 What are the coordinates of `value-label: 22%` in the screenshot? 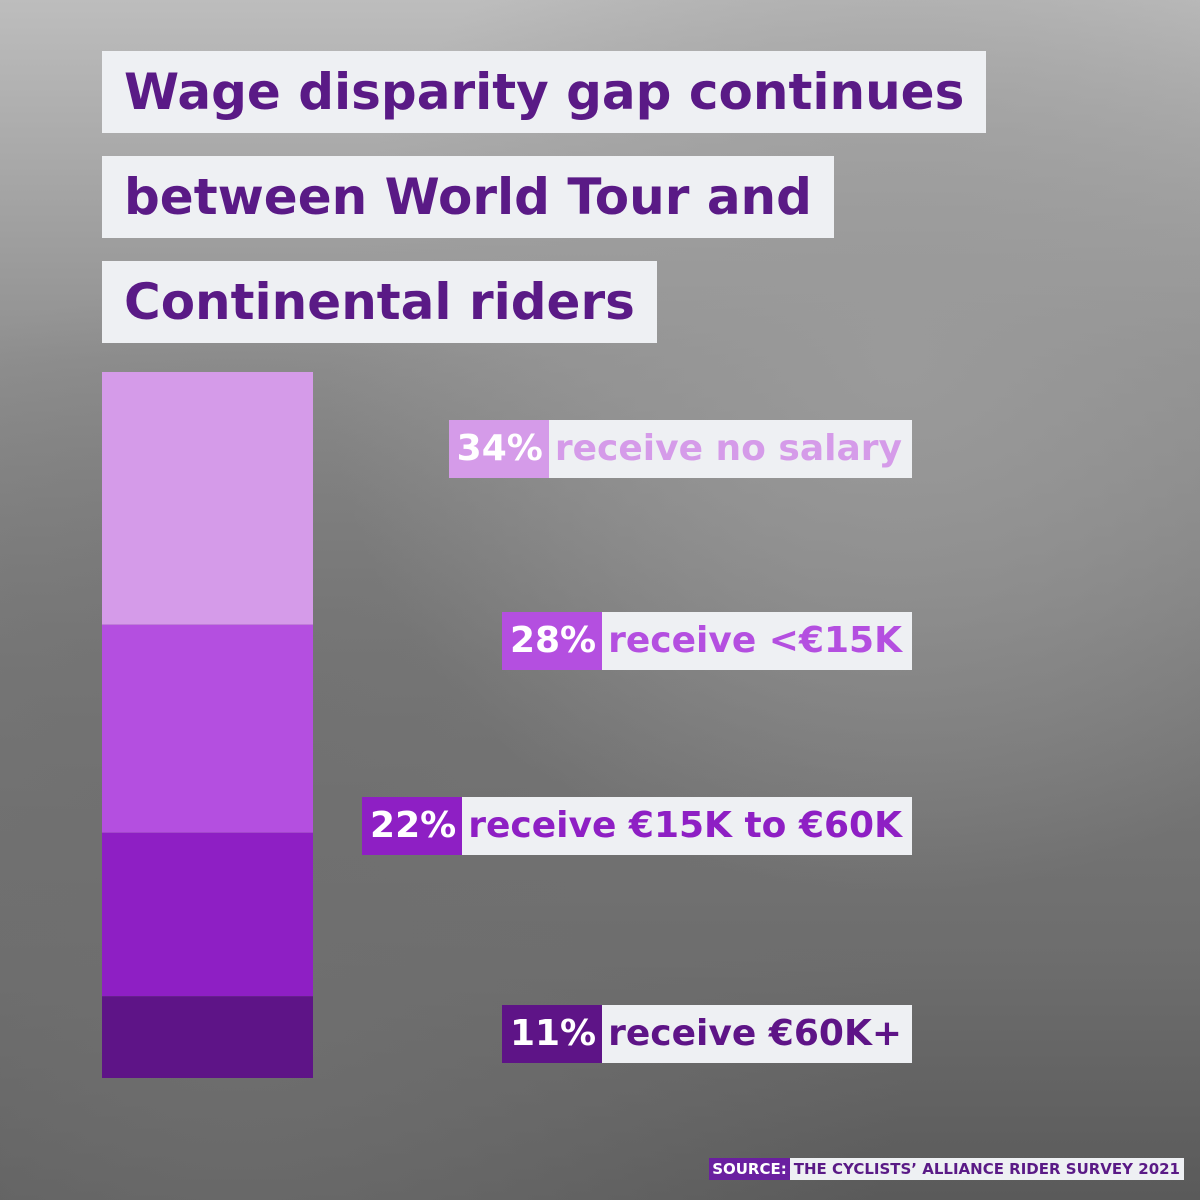 It's located at (412, 826).